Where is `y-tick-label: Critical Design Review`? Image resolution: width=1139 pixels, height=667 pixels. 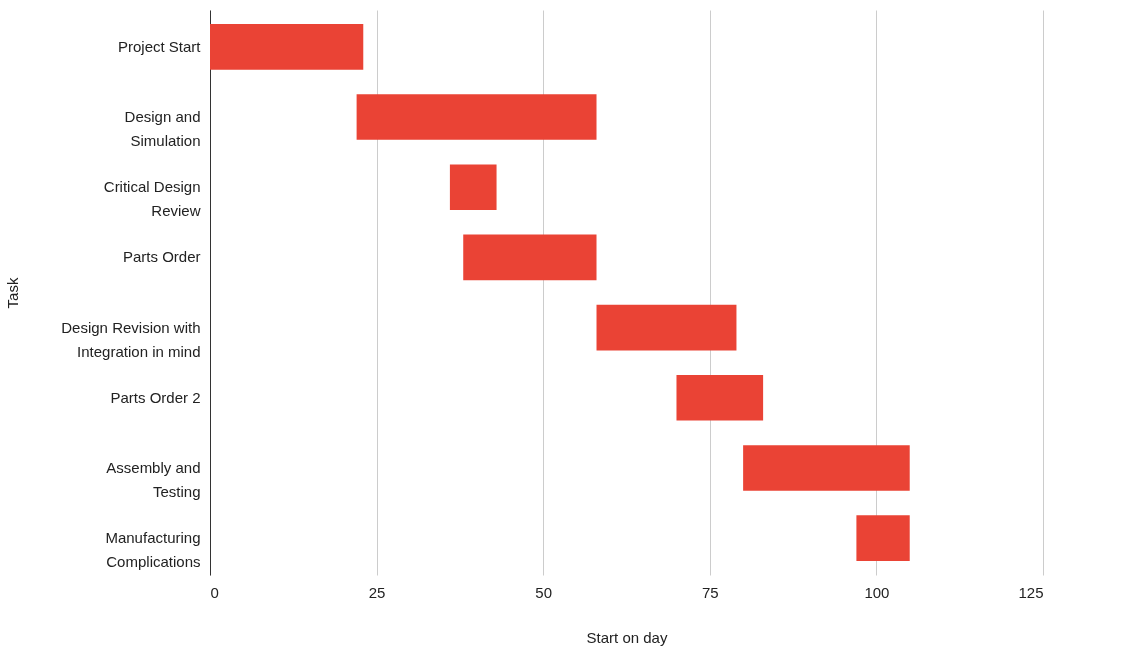
y-tick-label: Critical Design Review is located at coordinates (152, 199).